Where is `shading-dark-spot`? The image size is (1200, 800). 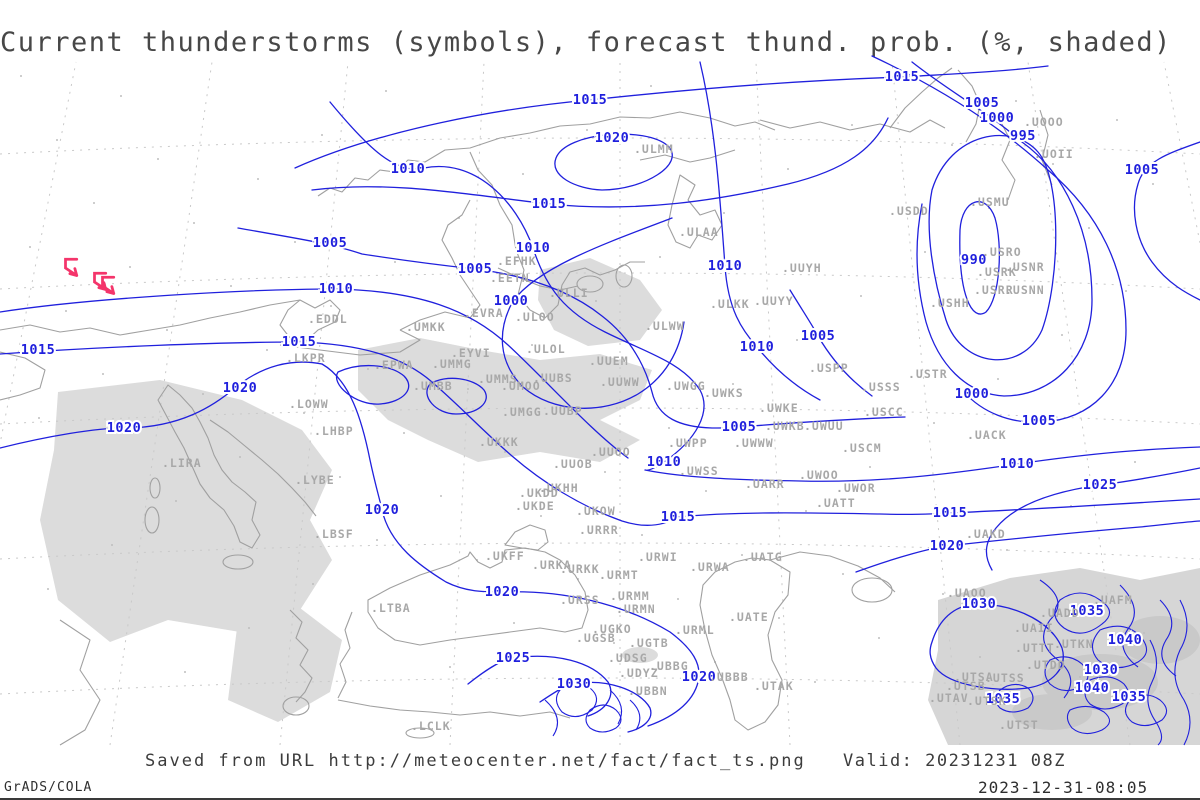 shading-dark-spot is located at coordinates (1100, 682).